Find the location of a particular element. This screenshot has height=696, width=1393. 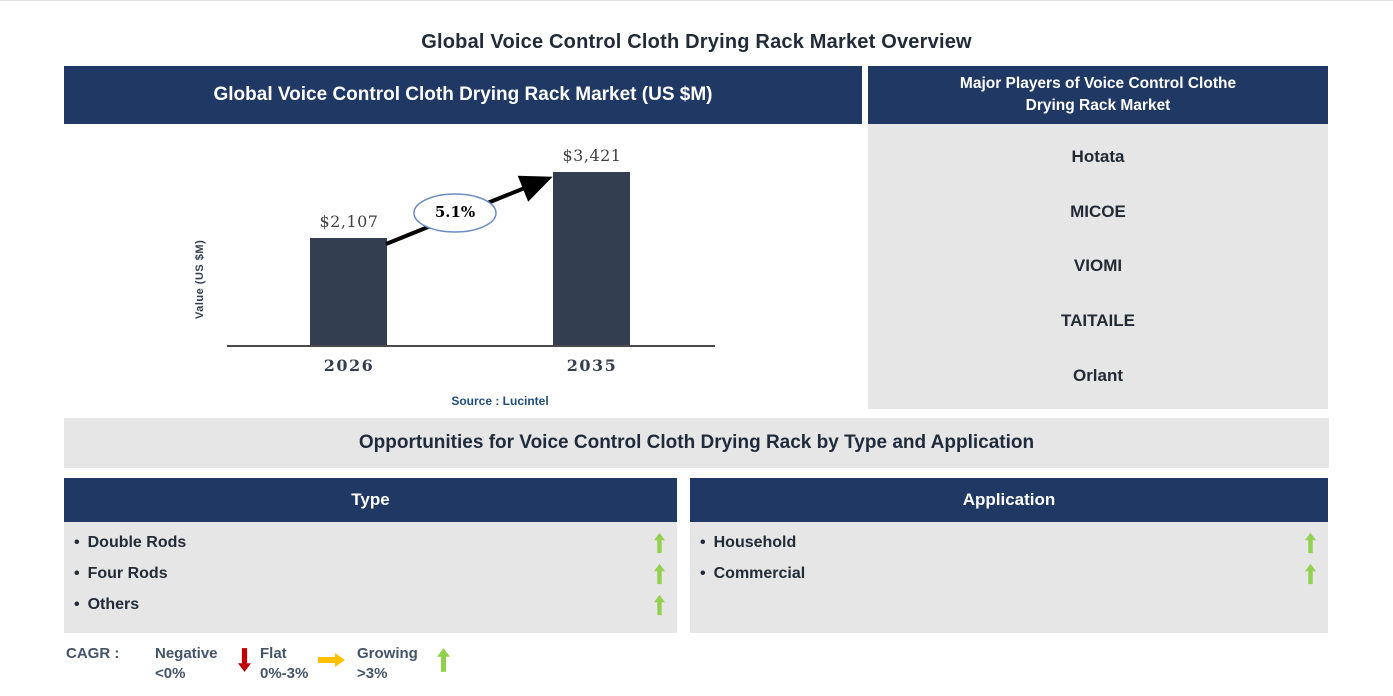

legend-prefix: CAGR : is located at coordinates (93, 653).